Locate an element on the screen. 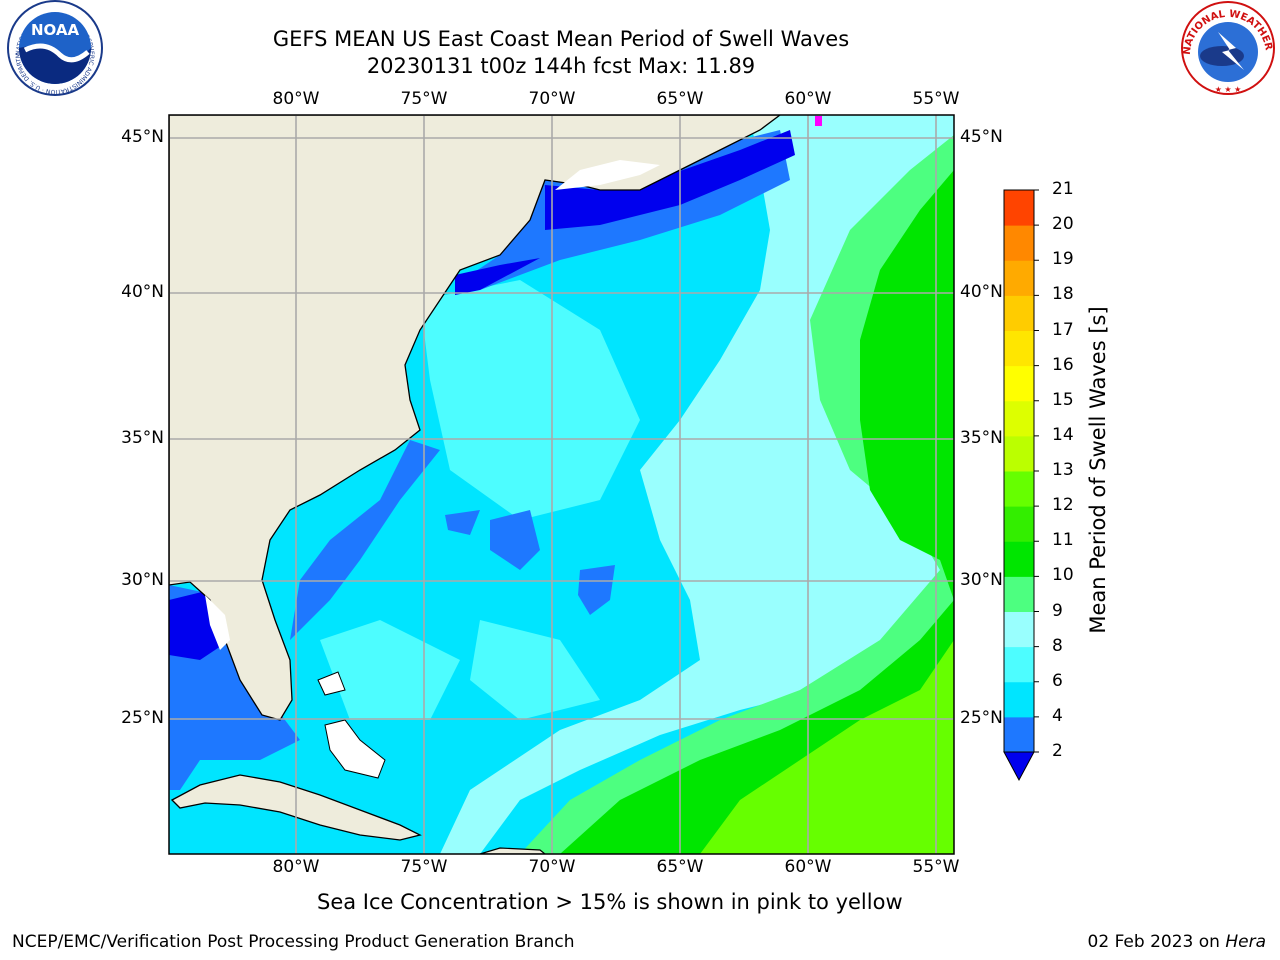 The width and height of the screenshot is (1280, 960). colorbar-tick-label: 18 is located at coordinates (1063, 294).